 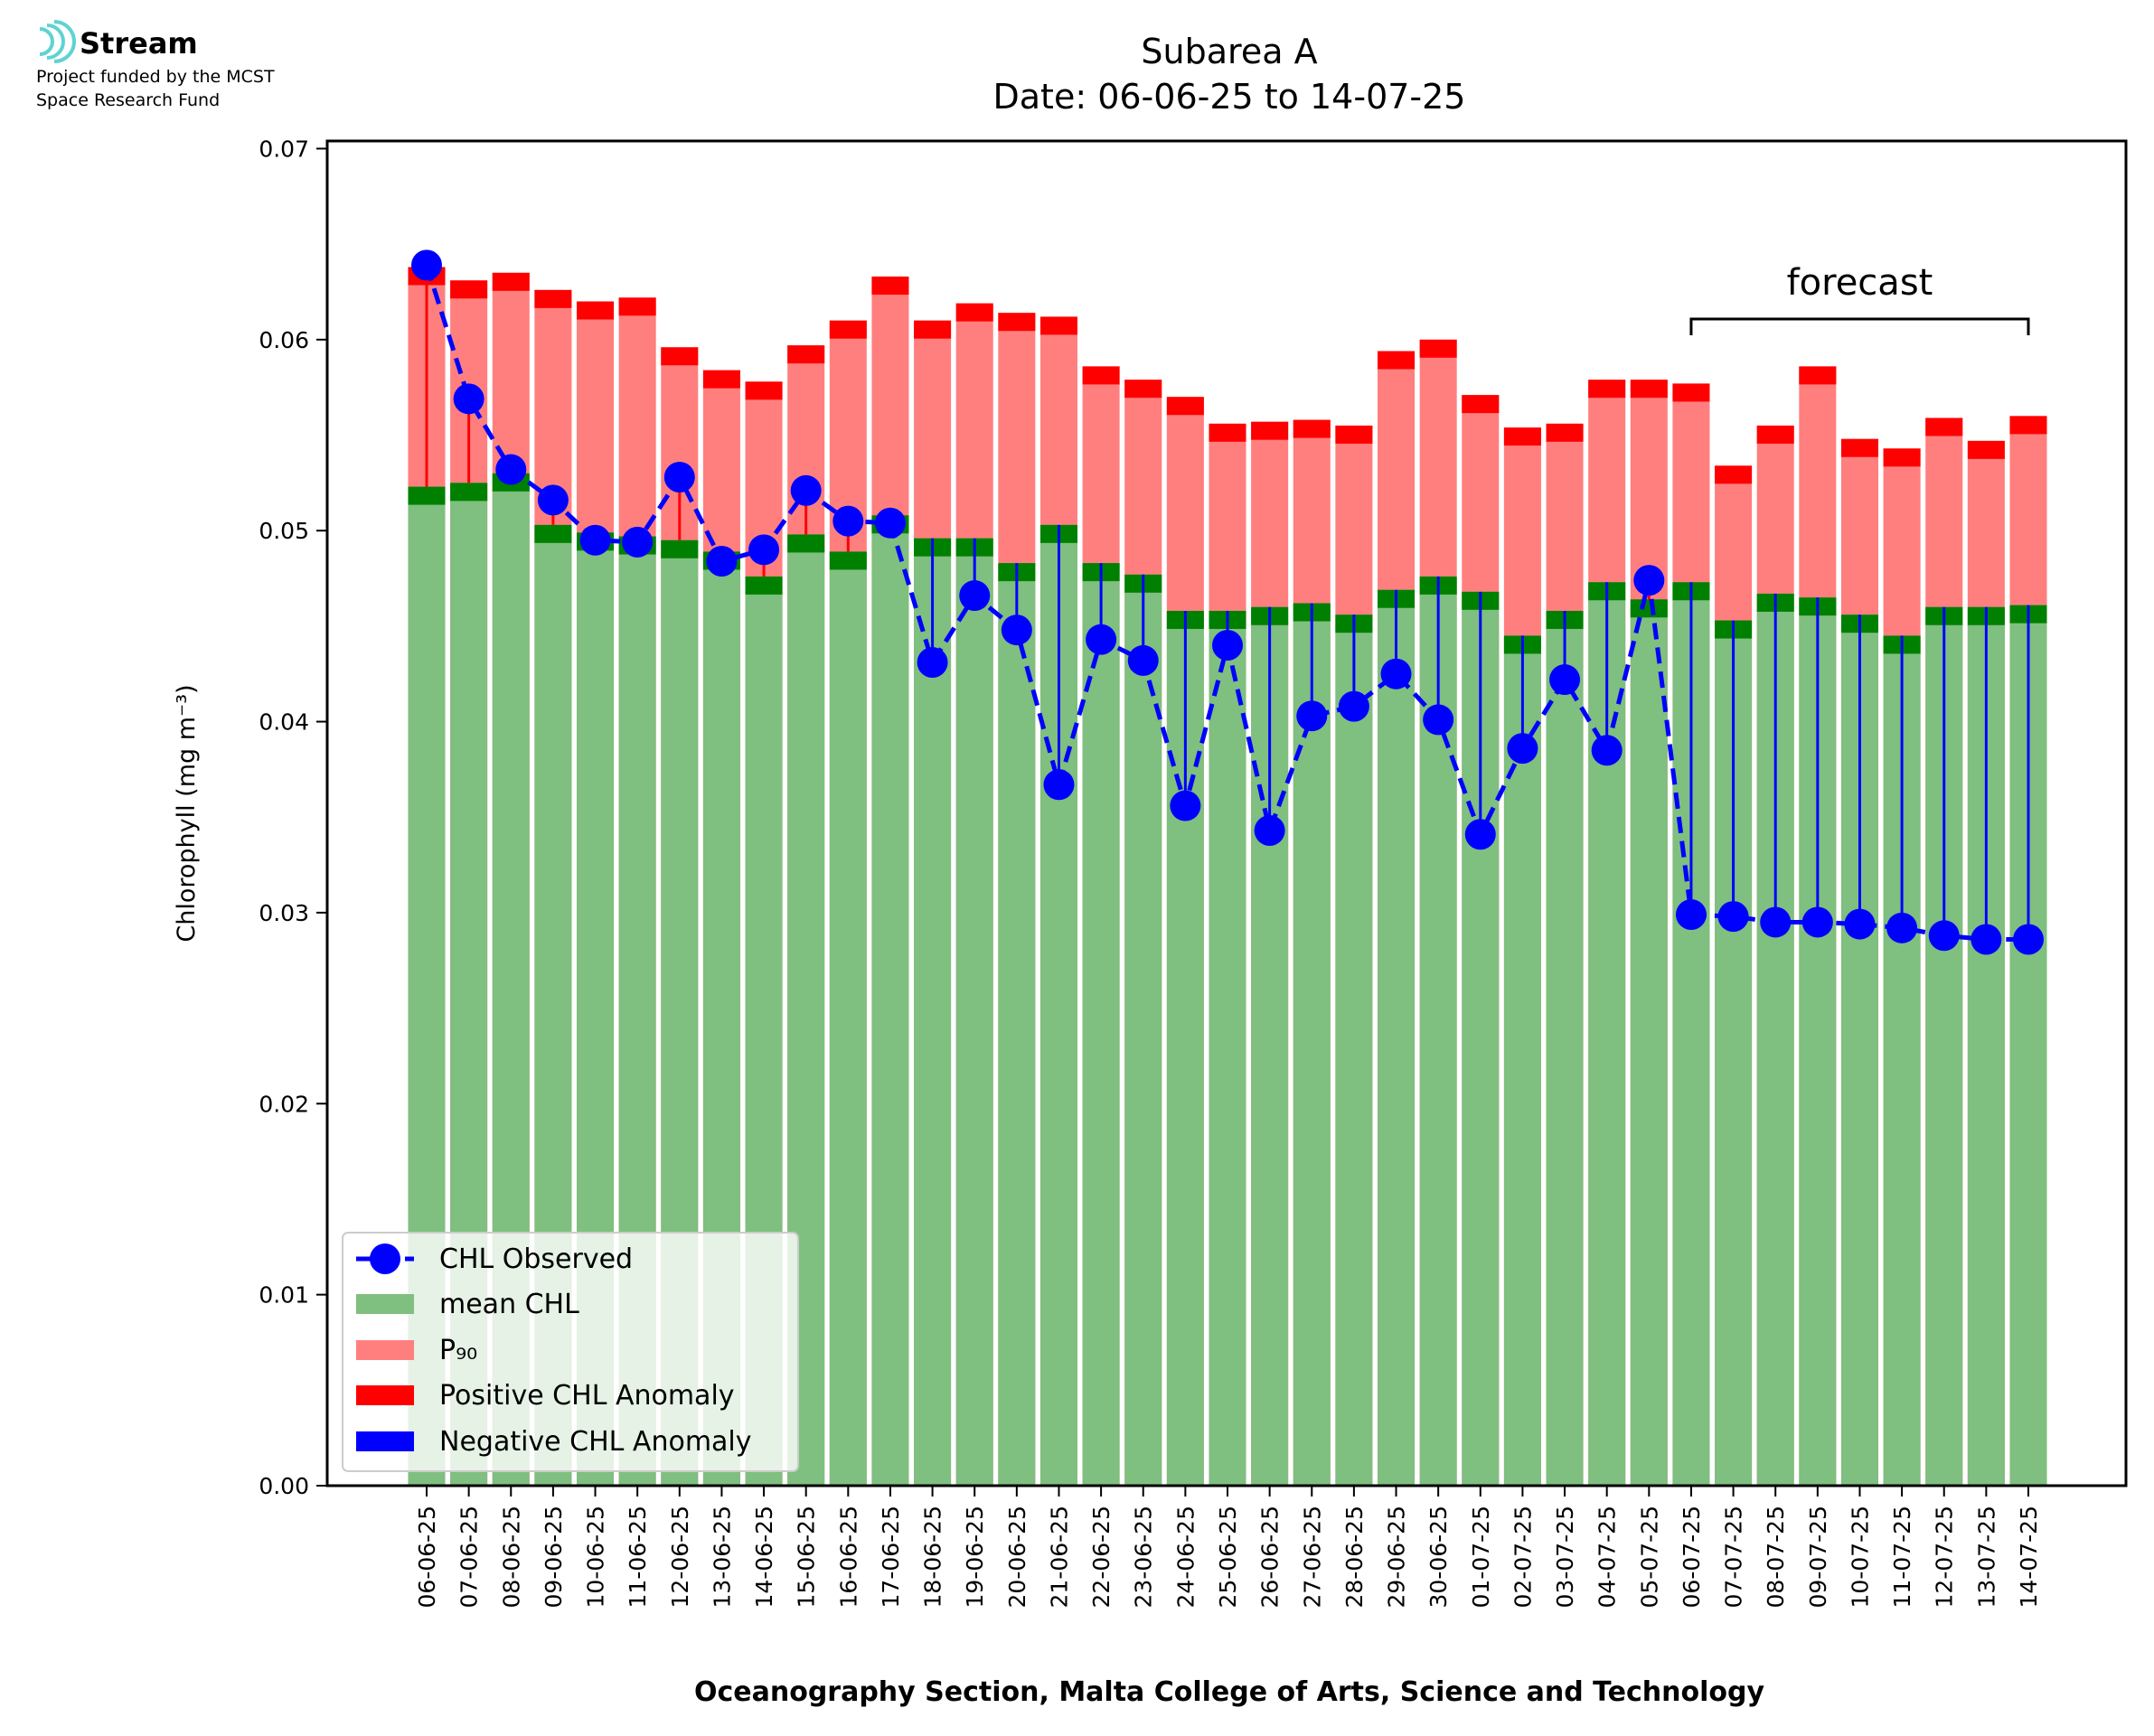 I want to click on x-tick-label: 06-06-25, so click(x=427, y=1557).